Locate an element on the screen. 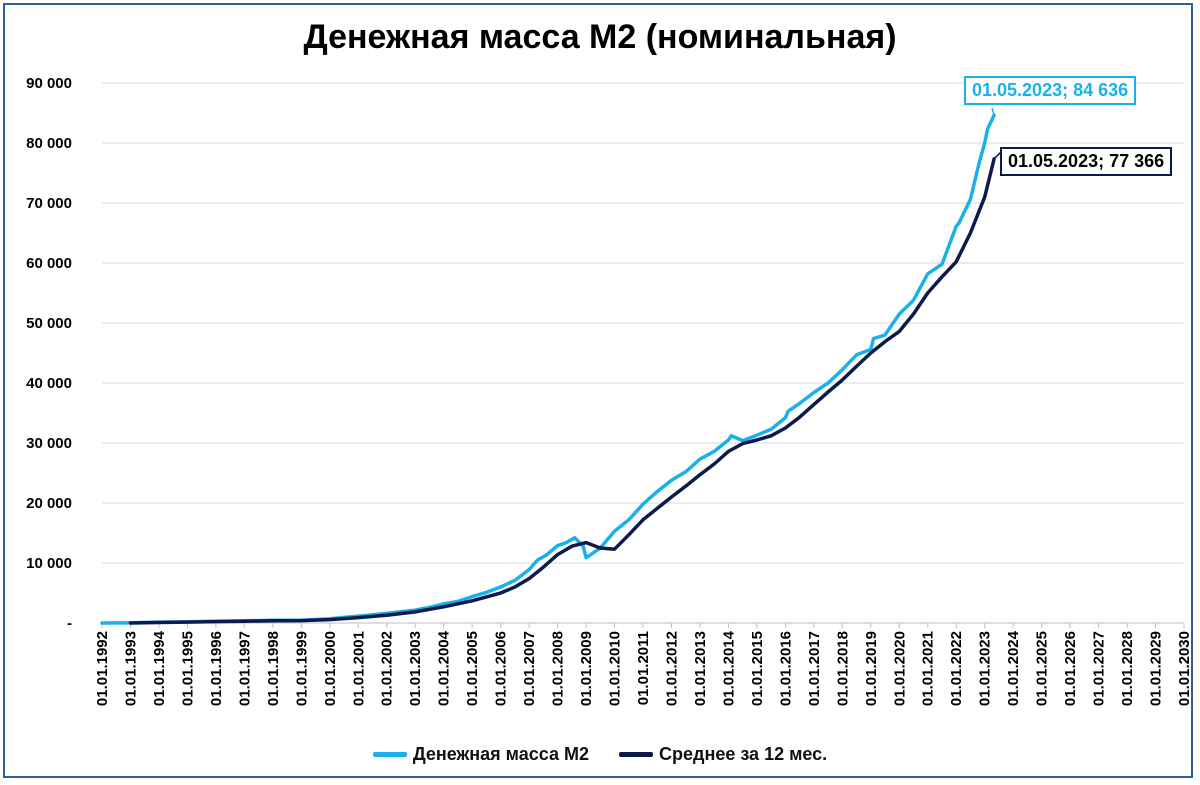 The image size is (1200, 785). x-tick-label: 01.01.1995 is located at coordinates (187, 668).